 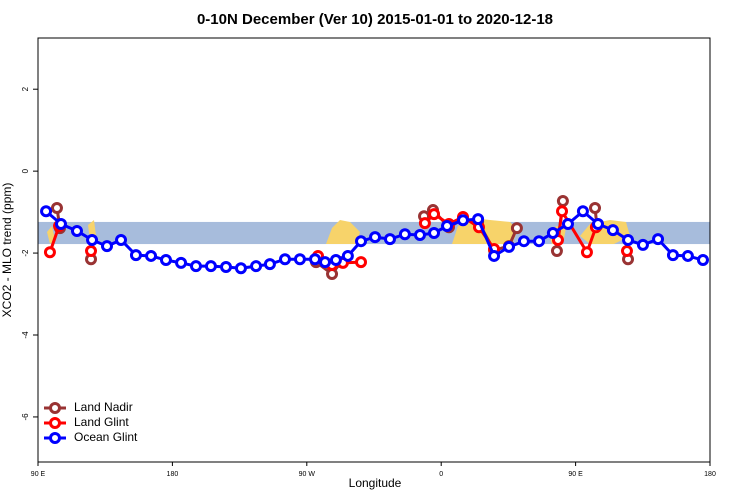 What do you see at coordinates (375, 483) in the screenshot?
I see `x-axis-label: Longitude` at bounding box center [375, 483].